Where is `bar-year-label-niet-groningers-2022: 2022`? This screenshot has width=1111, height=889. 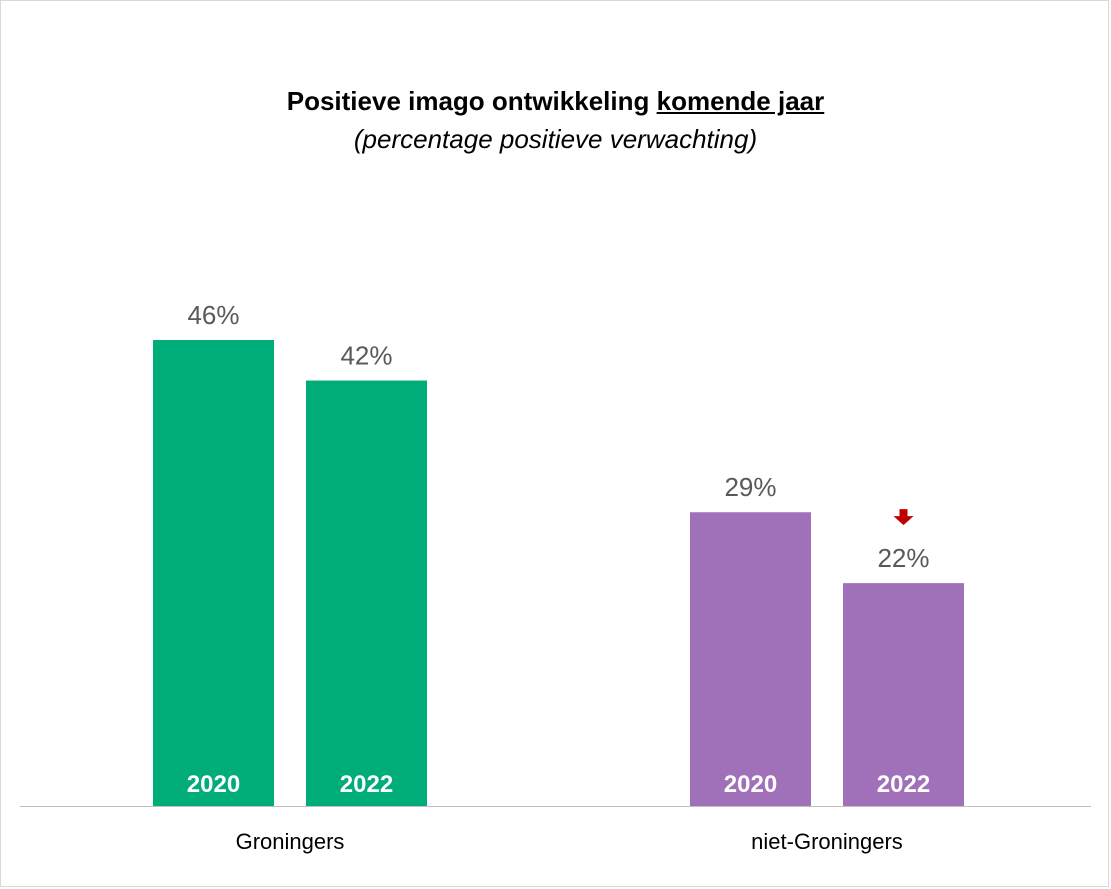
bar-year-label-niet-groningers-2022: 2022 is located at coordinates (903, 784).